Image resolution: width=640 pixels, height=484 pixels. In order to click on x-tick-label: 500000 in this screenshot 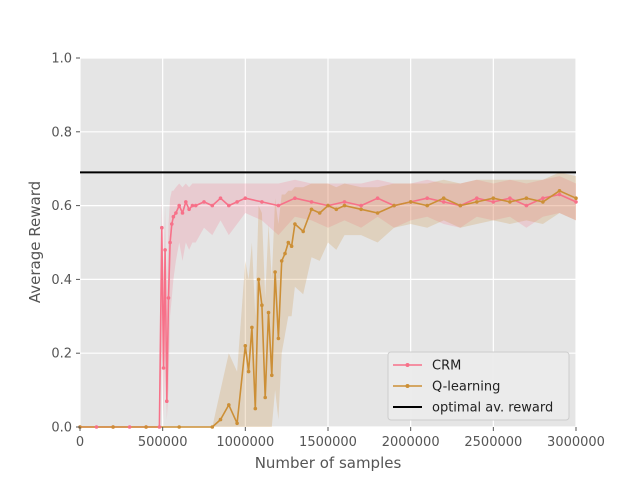, I will do `click(163, 442)`.